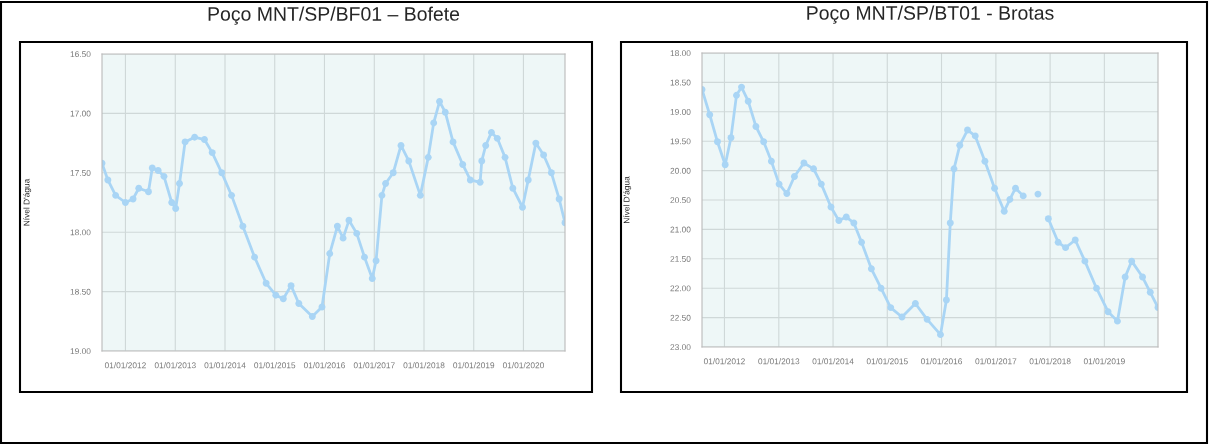  I want to click on y-tick-label: 22.50, so click(680, 317).